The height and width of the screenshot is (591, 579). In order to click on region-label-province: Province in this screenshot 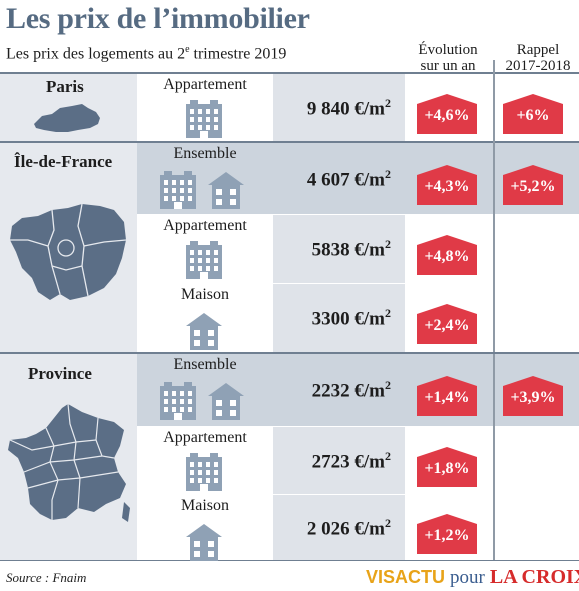, I will do `click(60, 373)`.